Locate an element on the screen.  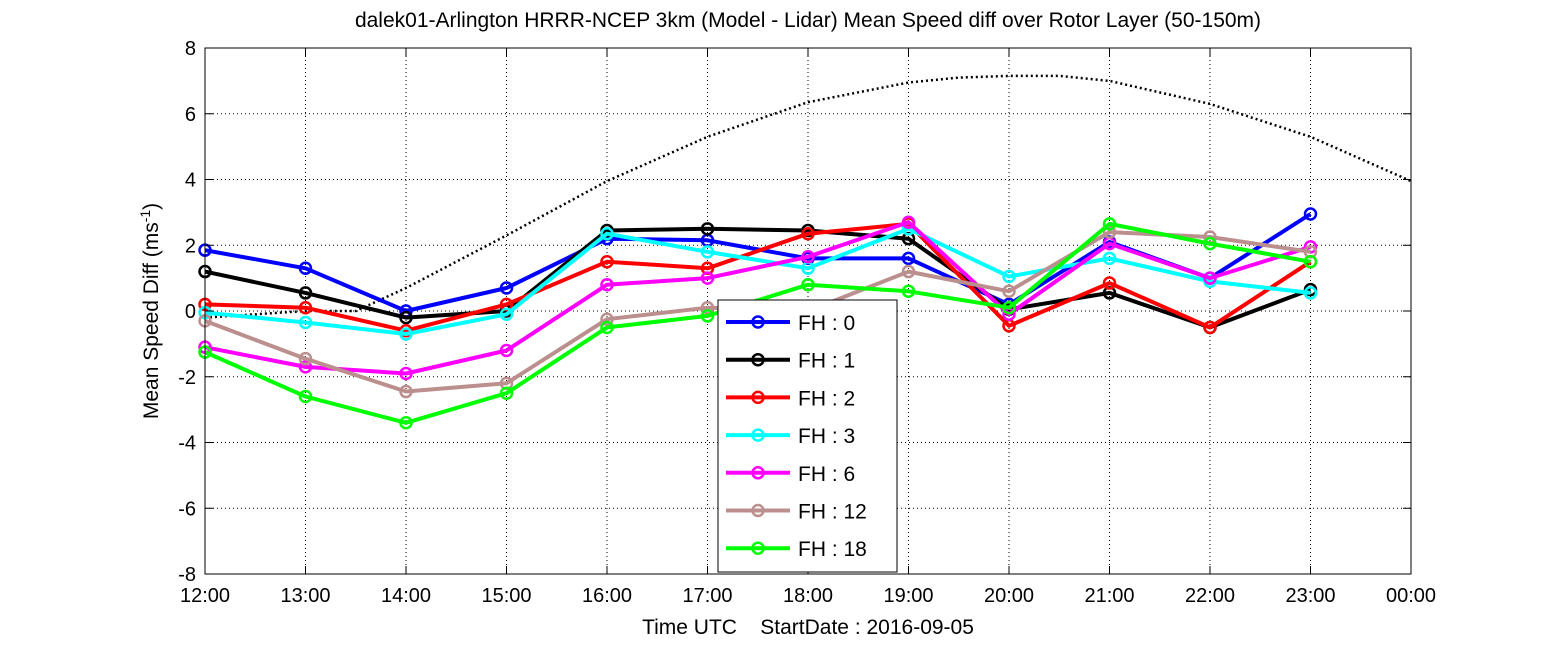
x-tick-label: 20:00 is located at coordinates (1009, 596).